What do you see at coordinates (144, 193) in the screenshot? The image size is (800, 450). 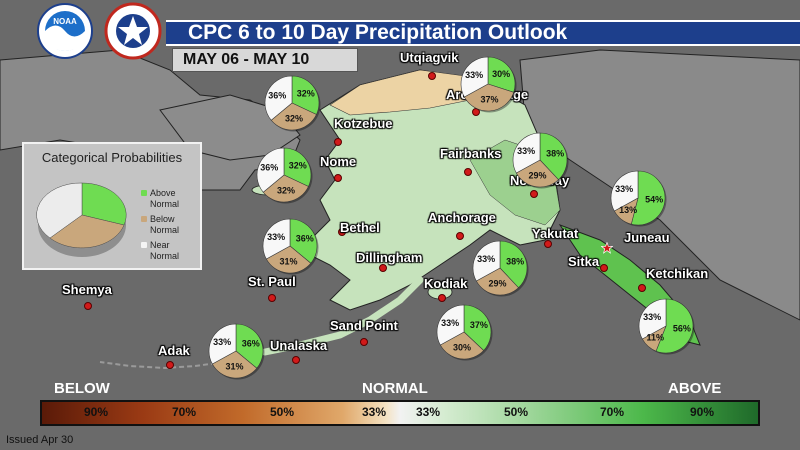 I see `legend-above-swatch` at bounding box center [144, 193].